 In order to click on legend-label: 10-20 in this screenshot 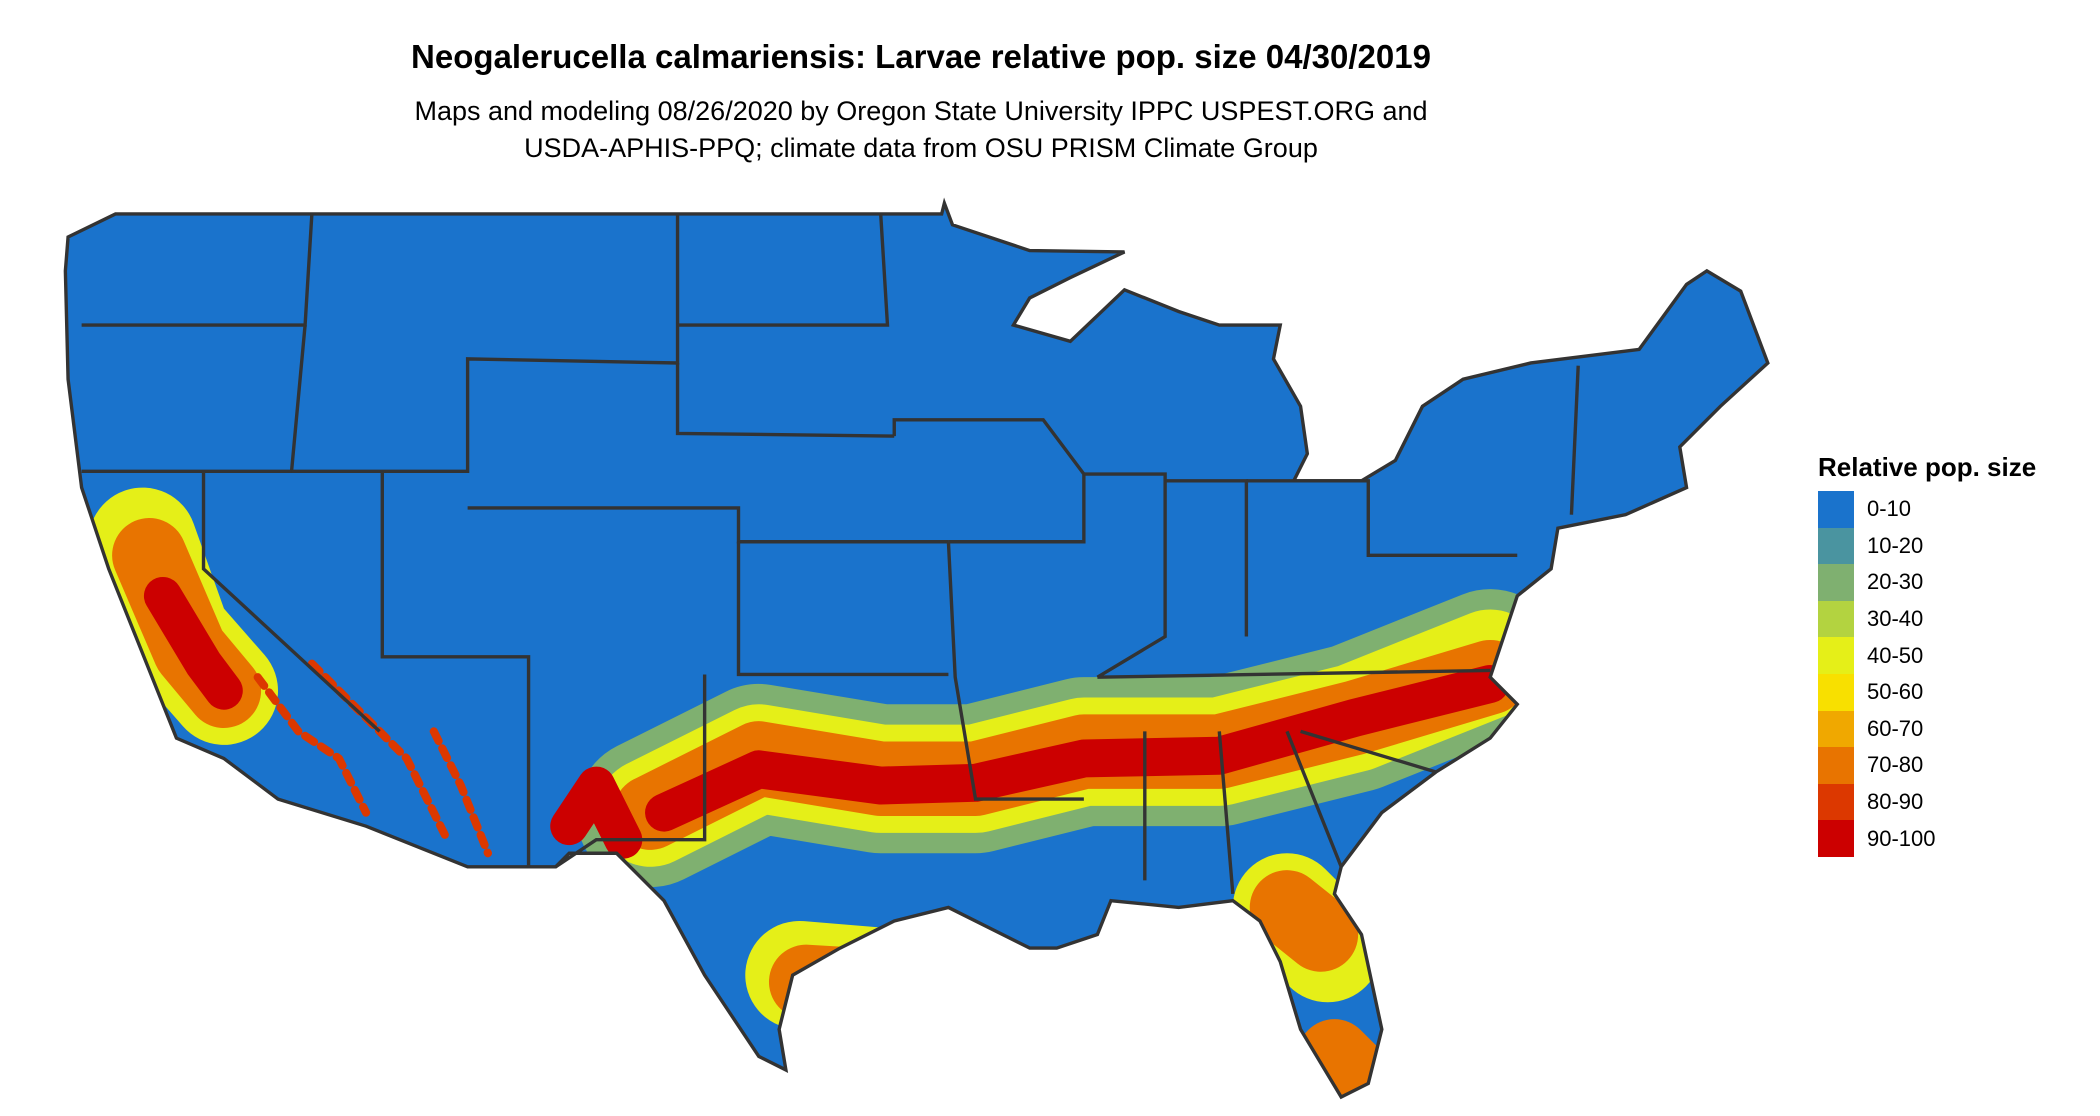, I will do `click(1895, 545)`.